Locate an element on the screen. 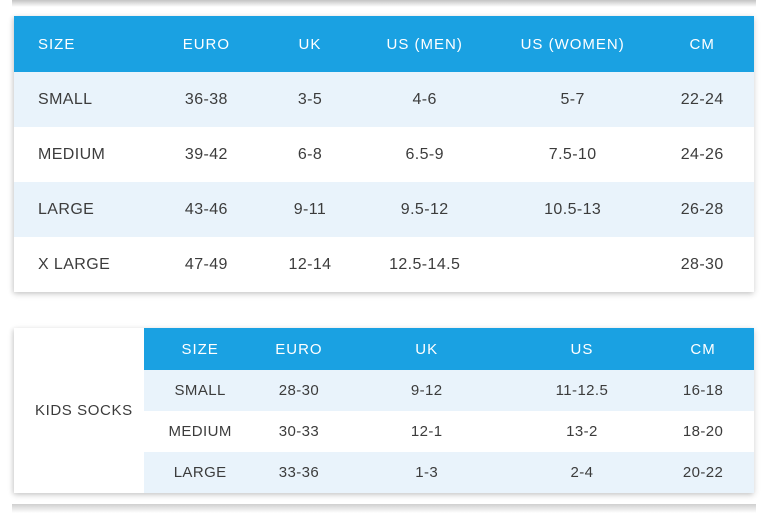 Image resolution: width=768 pixels, height=523 pixels. table-cell: 9.5-12 is located at coordinates (424, 209).